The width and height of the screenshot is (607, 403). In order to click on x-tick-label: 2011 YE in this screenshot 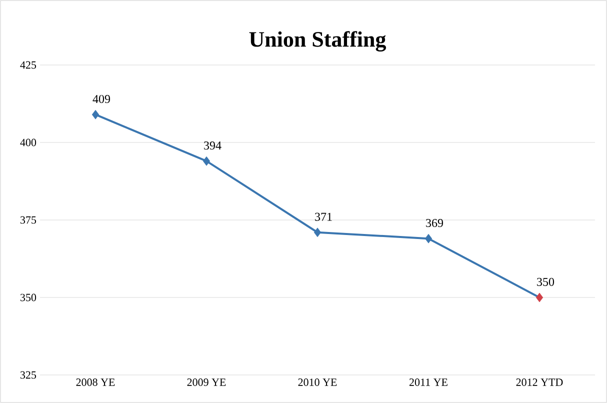, I will do `click(428, 382)`.